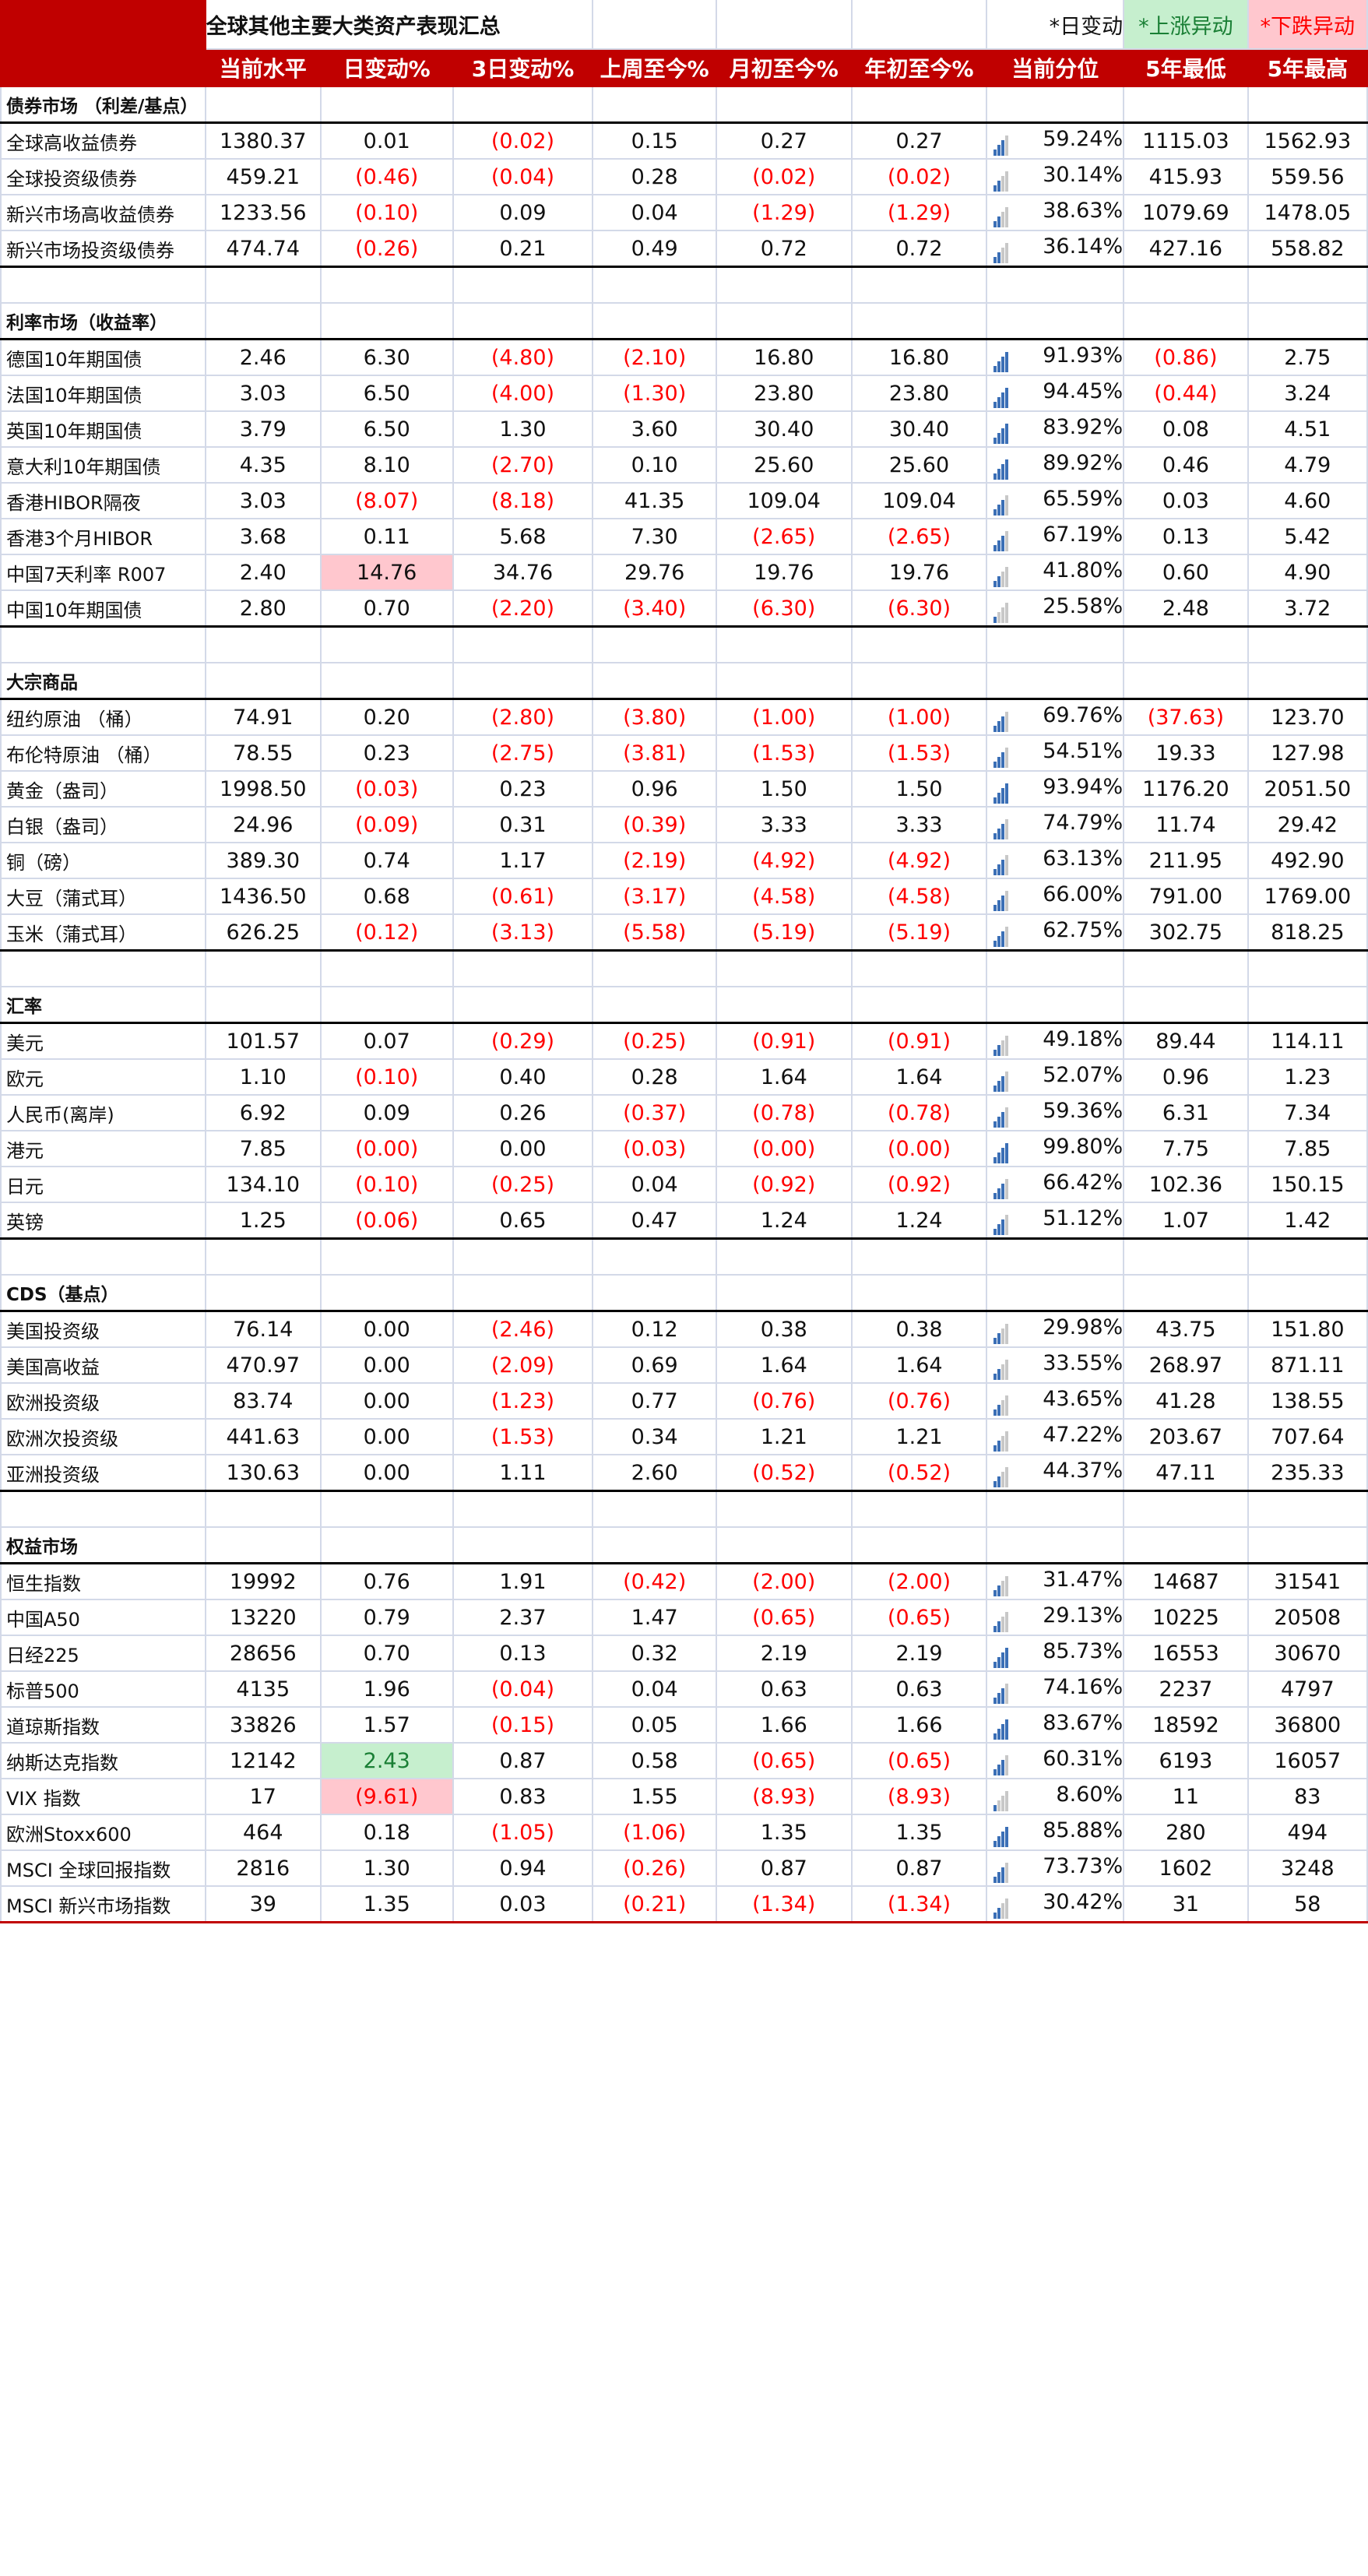  What do you see at coordinates (784, 25) in the screenshot?
I see `title-blank` at bounding box center [784, 25].